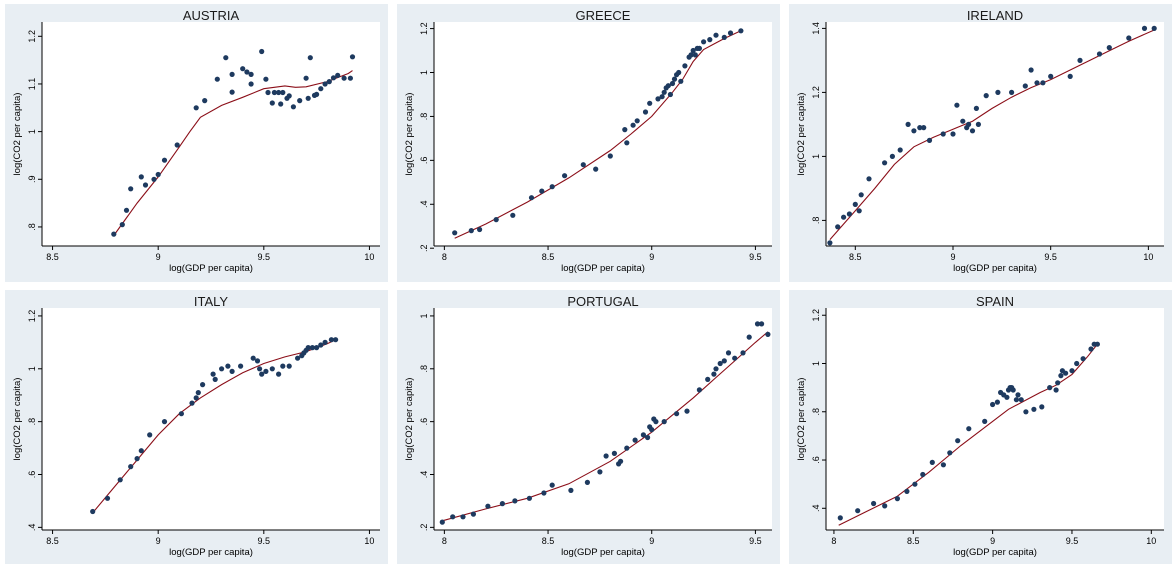  Describe the element at coordinates (32, 180) in the screenshot. I see `y-tick-label: .9` at that location.